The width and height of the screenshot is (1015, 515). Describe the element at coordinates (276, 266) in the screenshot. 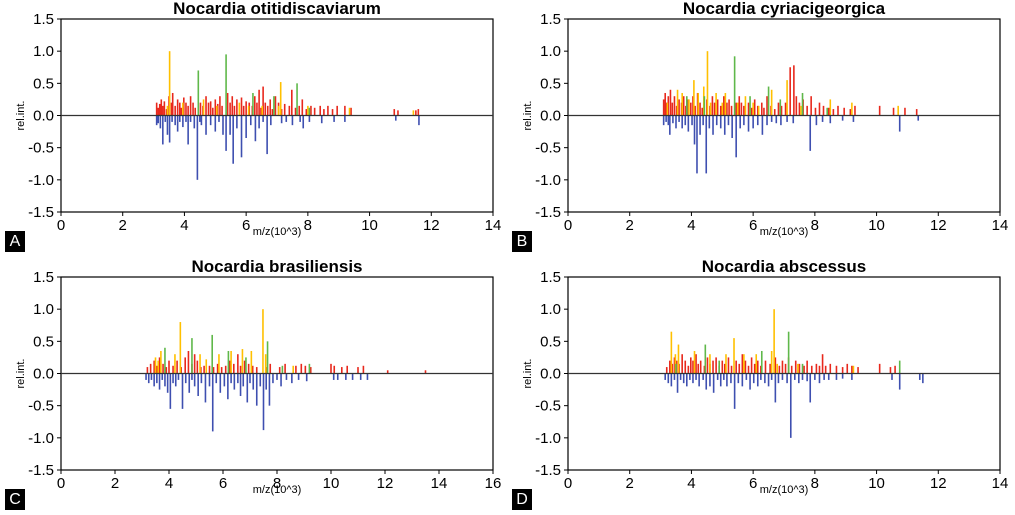

I see `chart-title: Nocardia brasiliensis` at that location.